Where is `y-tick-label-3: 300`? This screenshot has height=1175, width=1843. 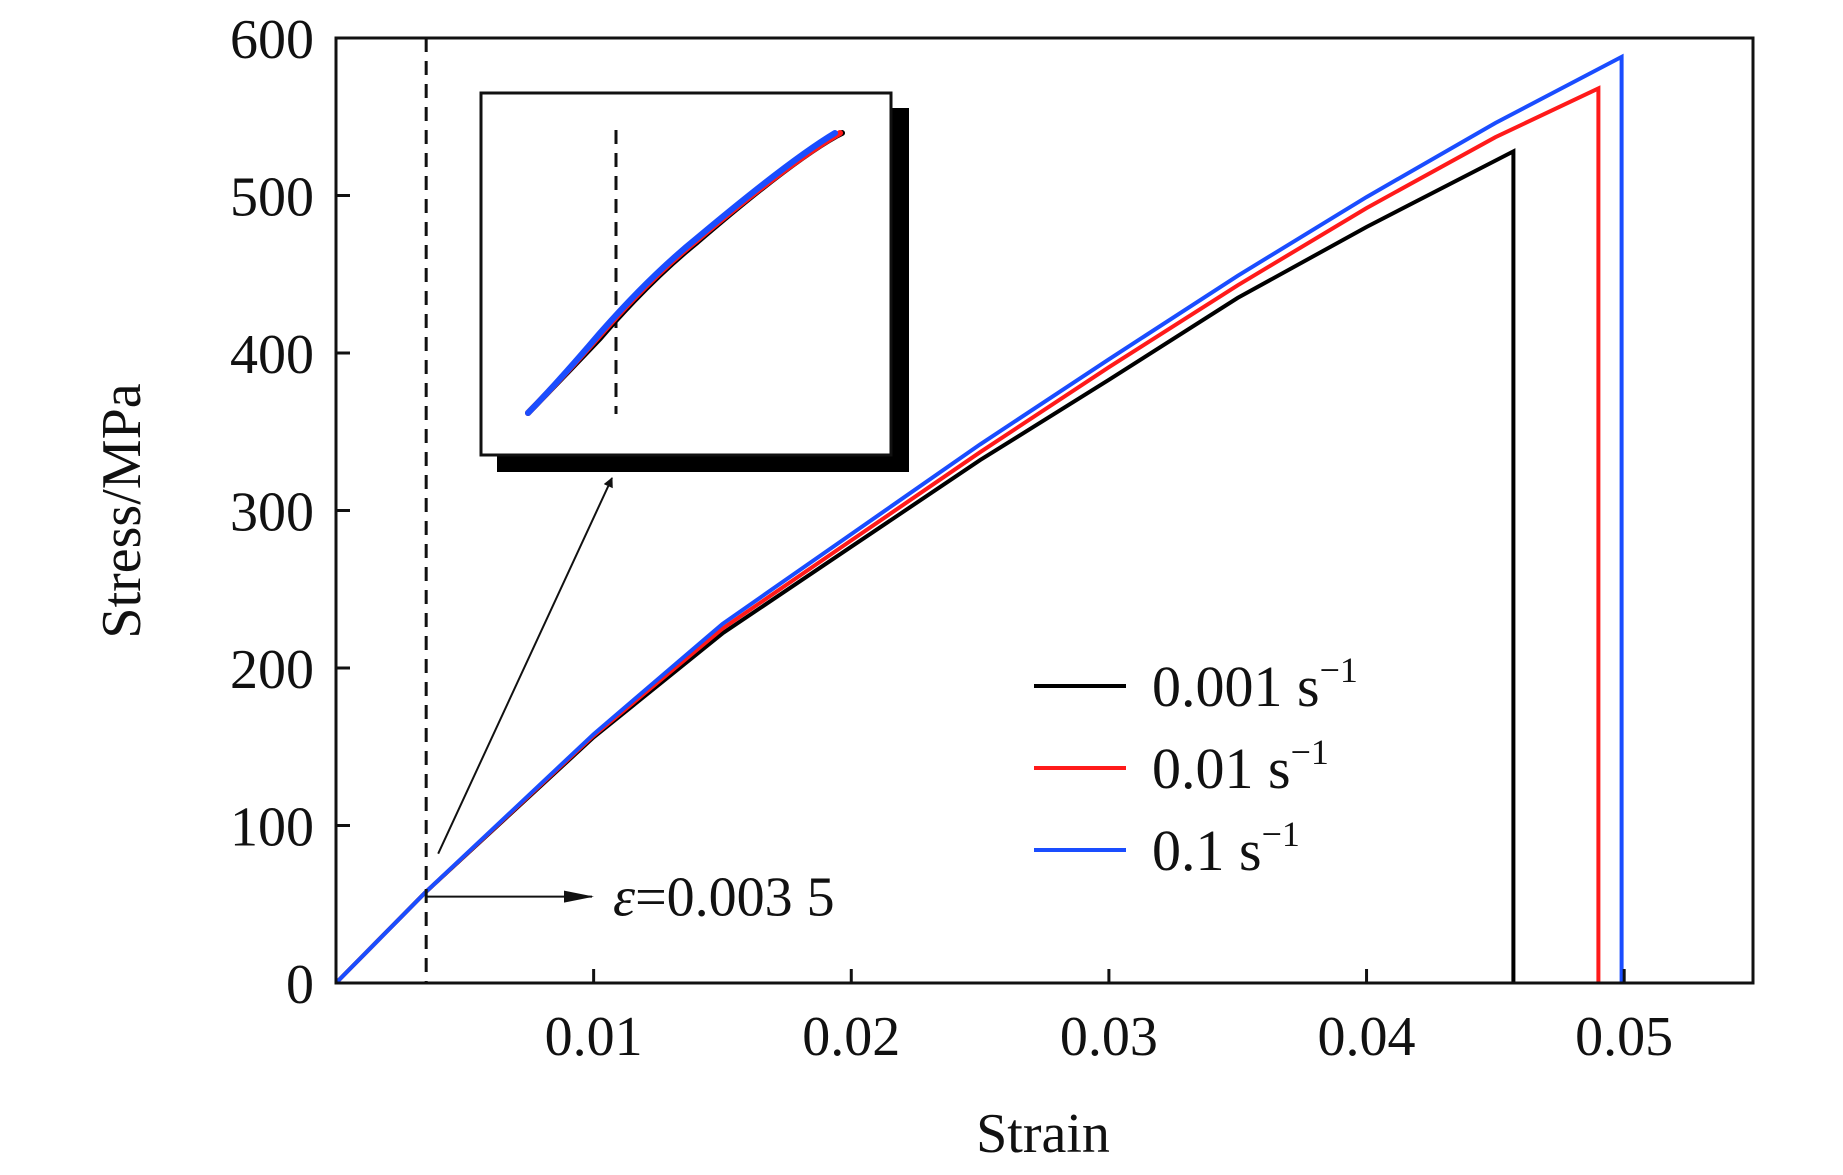
y-tick-label-3: 300 is located at coordinates (272, 513).